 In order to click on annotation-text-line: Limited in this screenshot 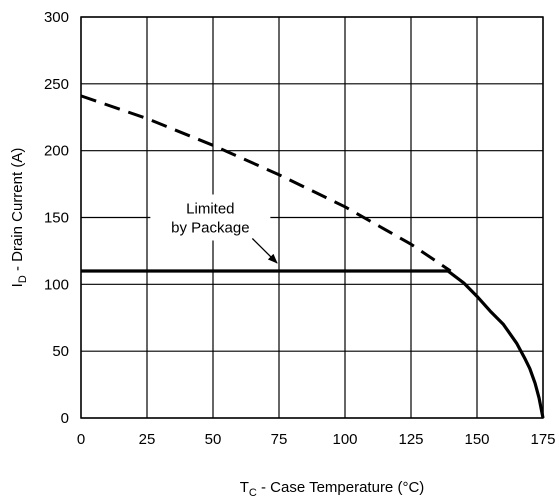, I will do `click(210, 209)`.